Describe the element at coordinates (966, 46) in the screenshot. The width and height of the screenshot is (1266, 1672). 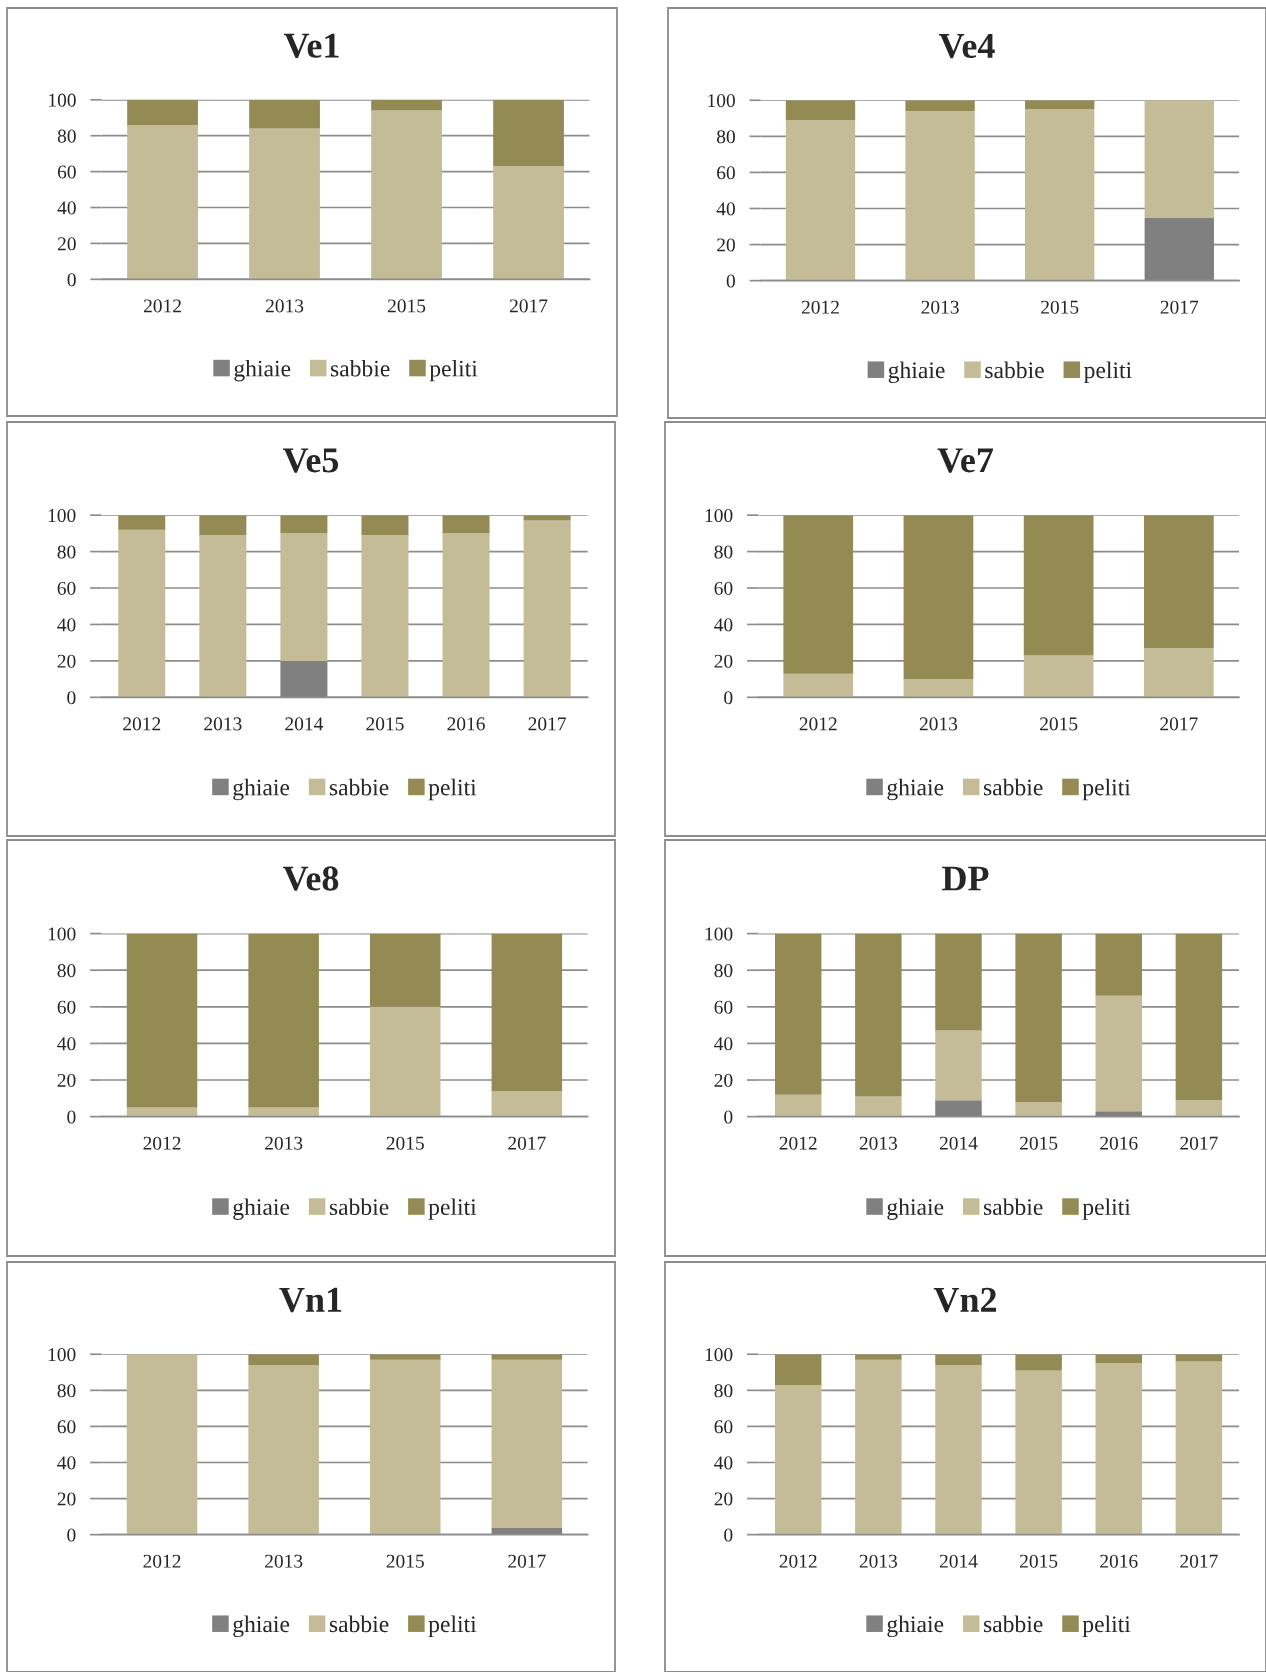
I see `chart-title: Ve4` at that location.